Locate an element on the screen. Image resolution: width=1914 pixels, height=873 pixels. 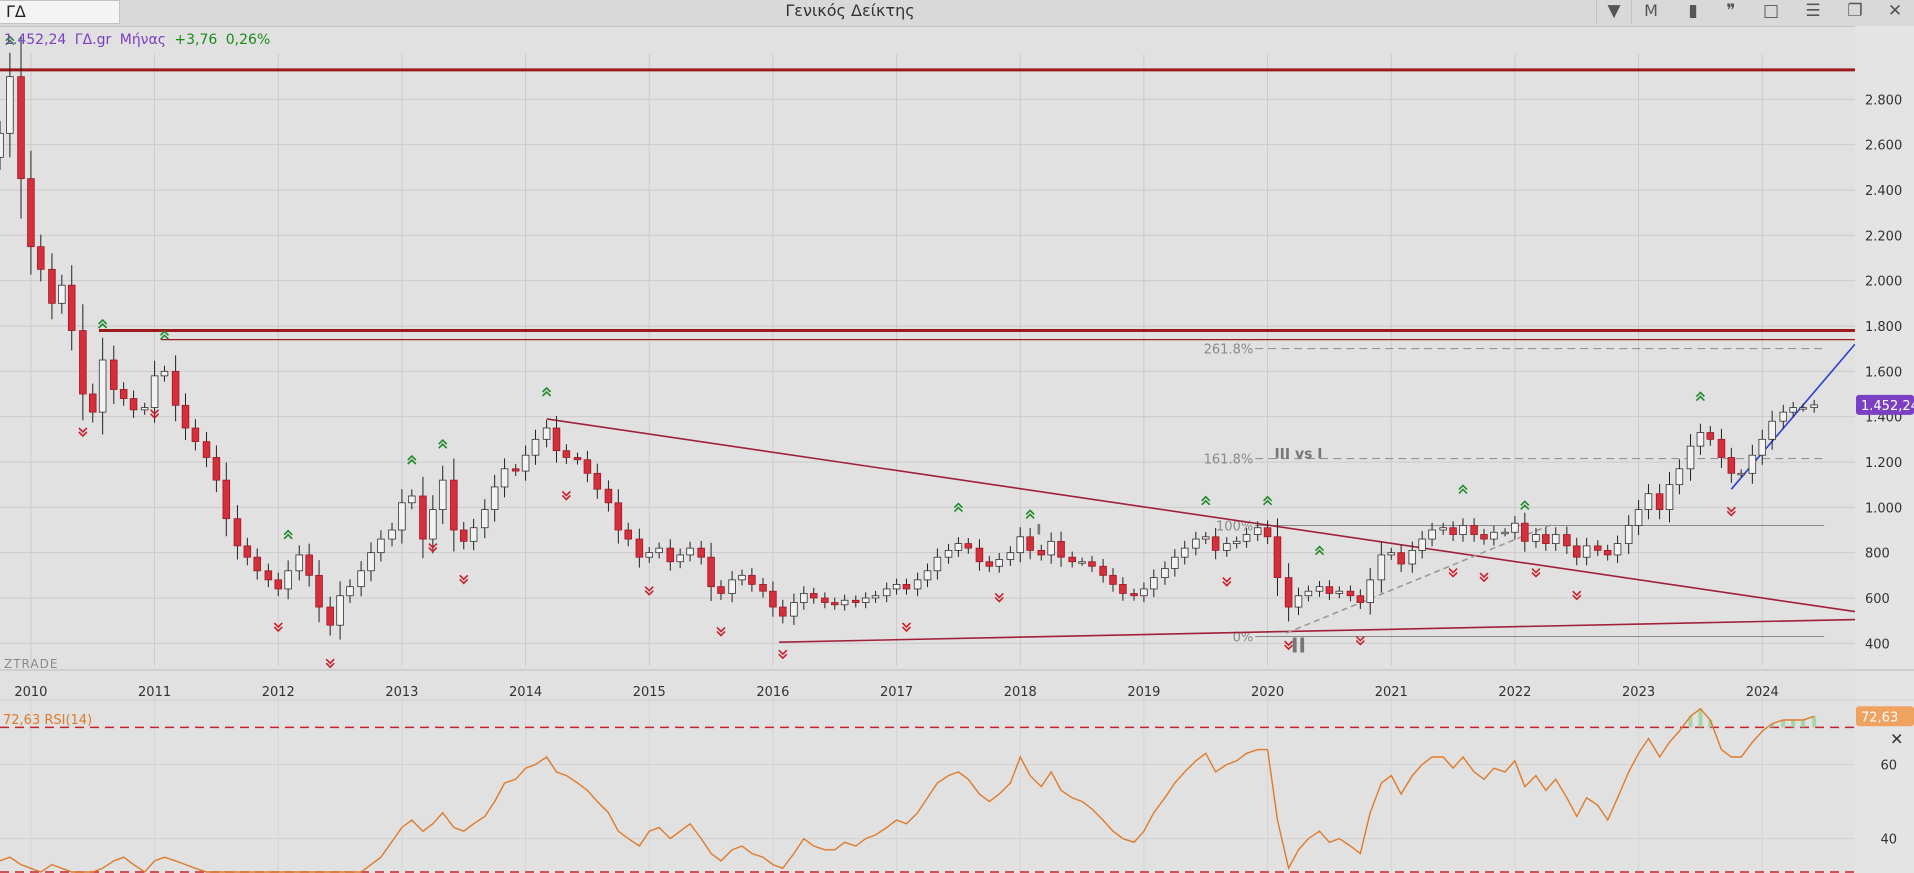
period-button: M is located at coordinates (1651, 10).